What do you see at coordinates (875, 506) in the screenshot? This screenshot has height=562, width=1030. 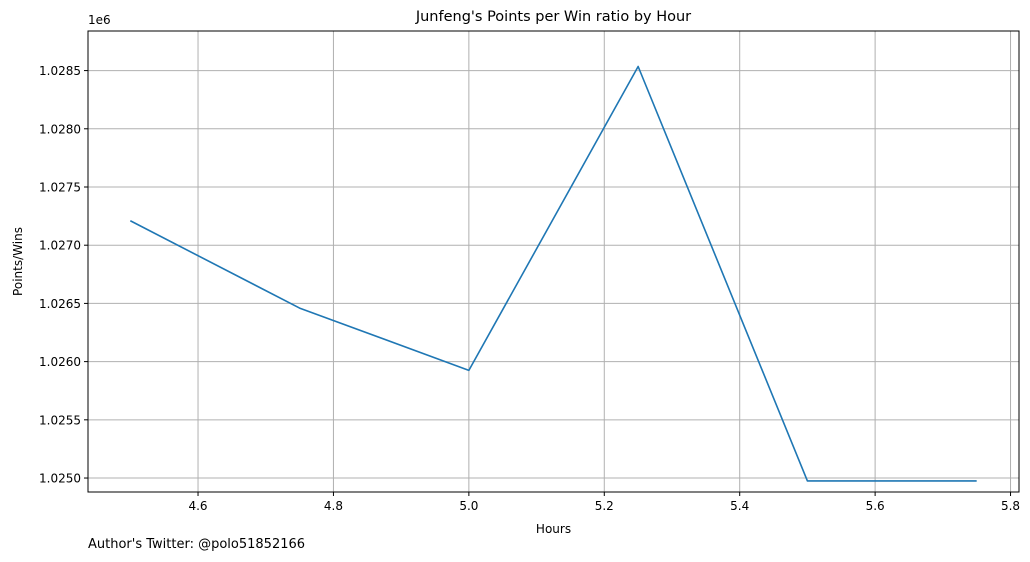 I see `x-tick-label: 5.6` at bounding box center [875, 506].